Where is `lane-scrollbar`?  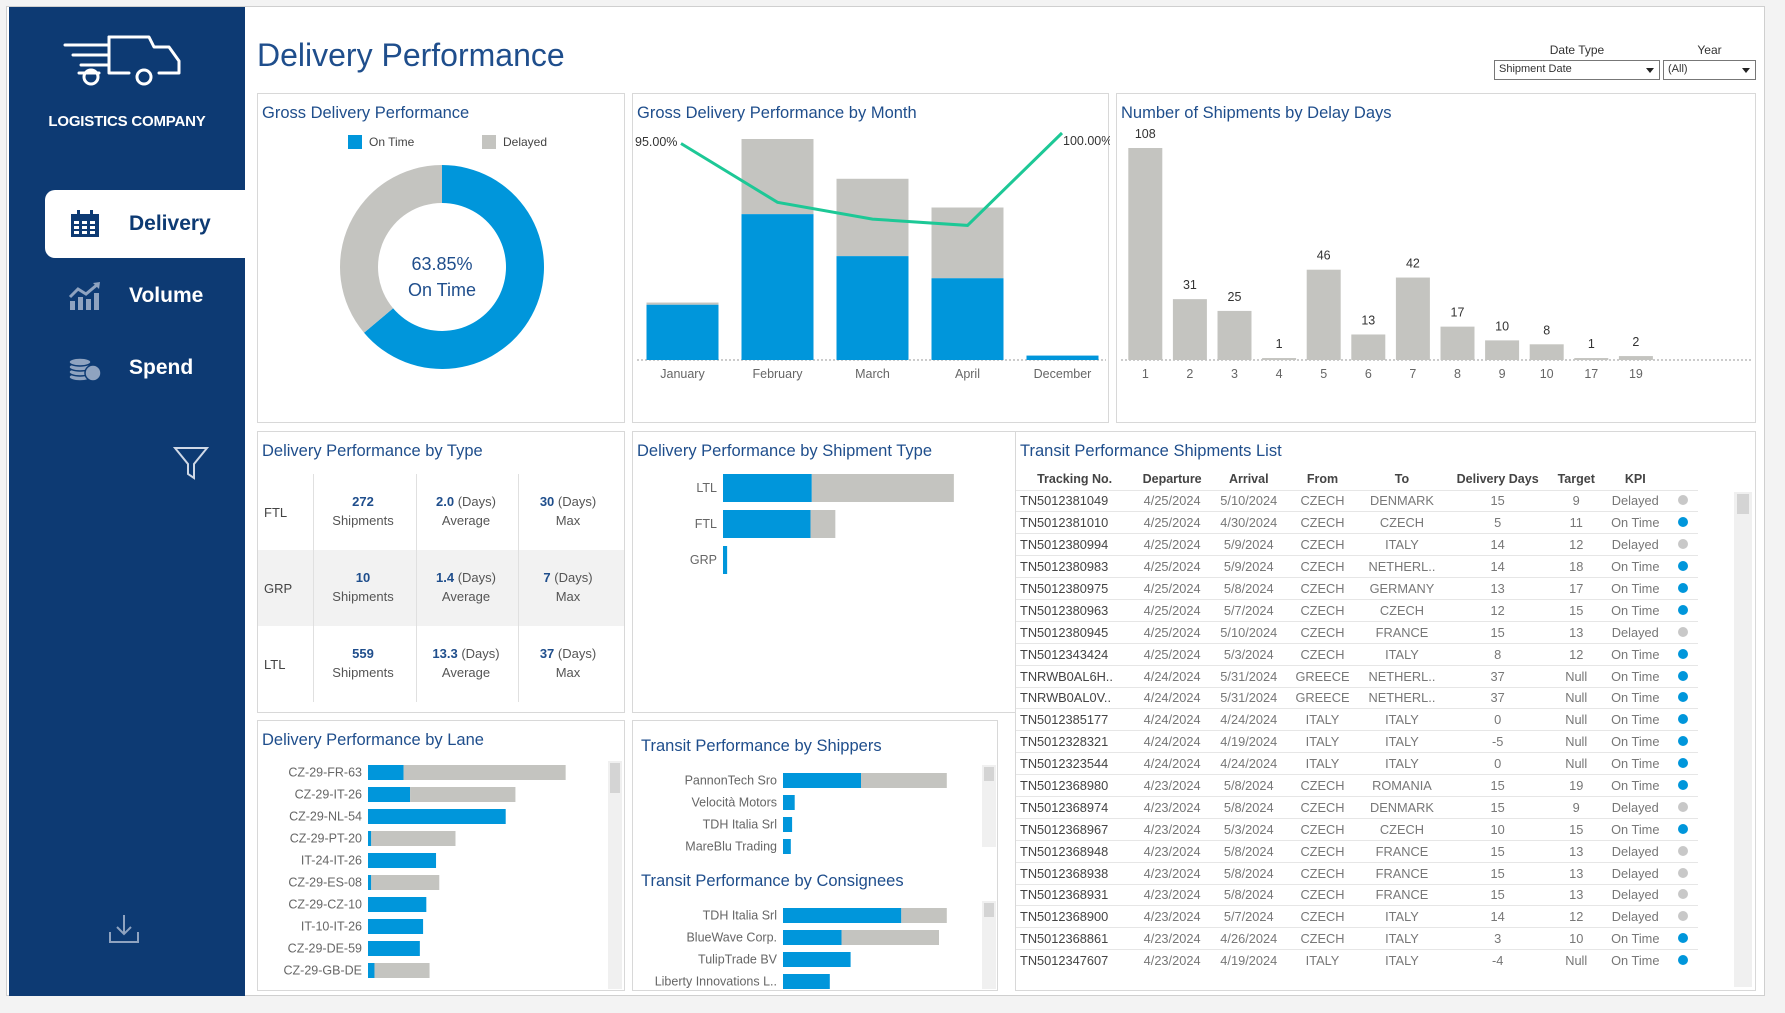
lane-scrollbar is located at coordinates (615, 875).